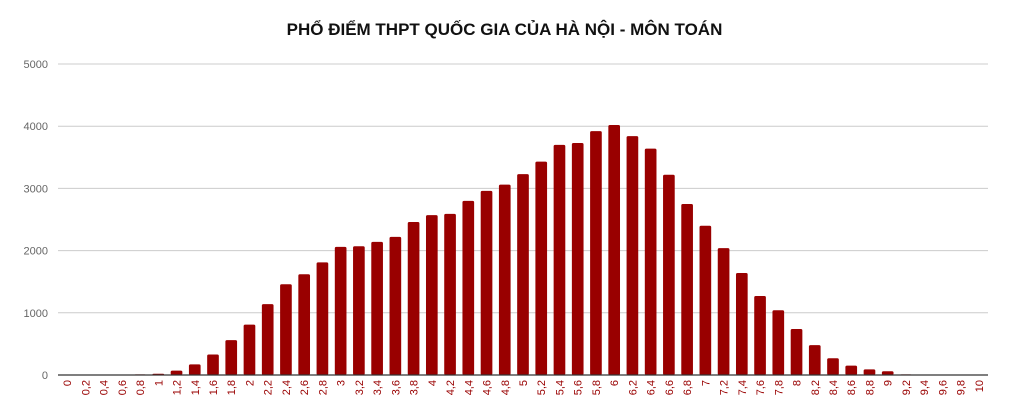 Image resolution: width=1009 pixels, height=418 pixels. I want to click on x-tick-label: 7,2, so click(725, 387).